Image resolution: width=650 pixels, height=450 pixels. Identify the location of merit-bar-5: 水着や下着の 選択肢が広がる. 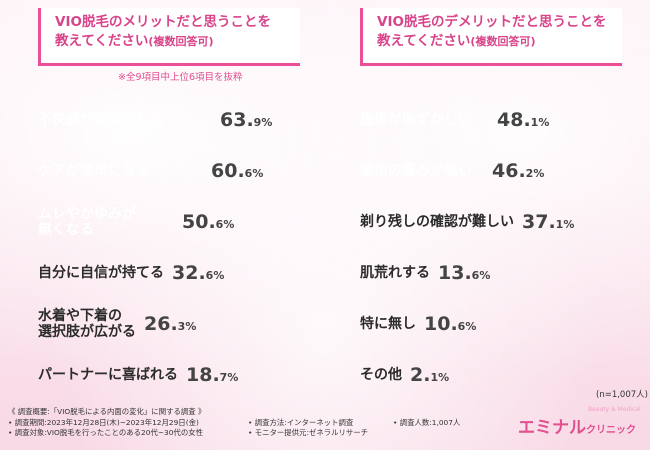
(84, 324).